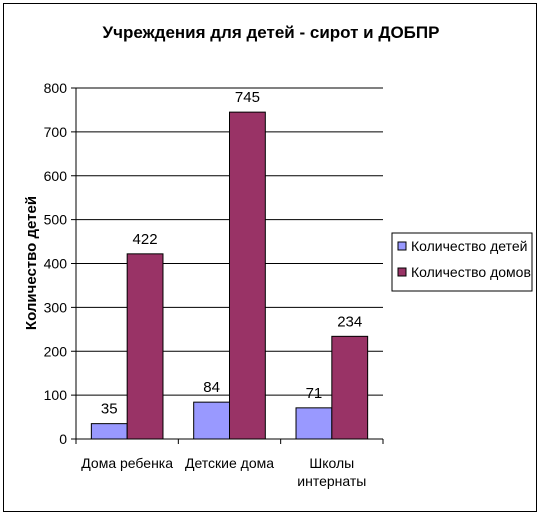 Image resolution: width=542 pixels, height=517 pixels. What do you see at coordinates (247, 275) in the screenshot?
I see `bar-s1-c1` at bounding box center [247, 275].